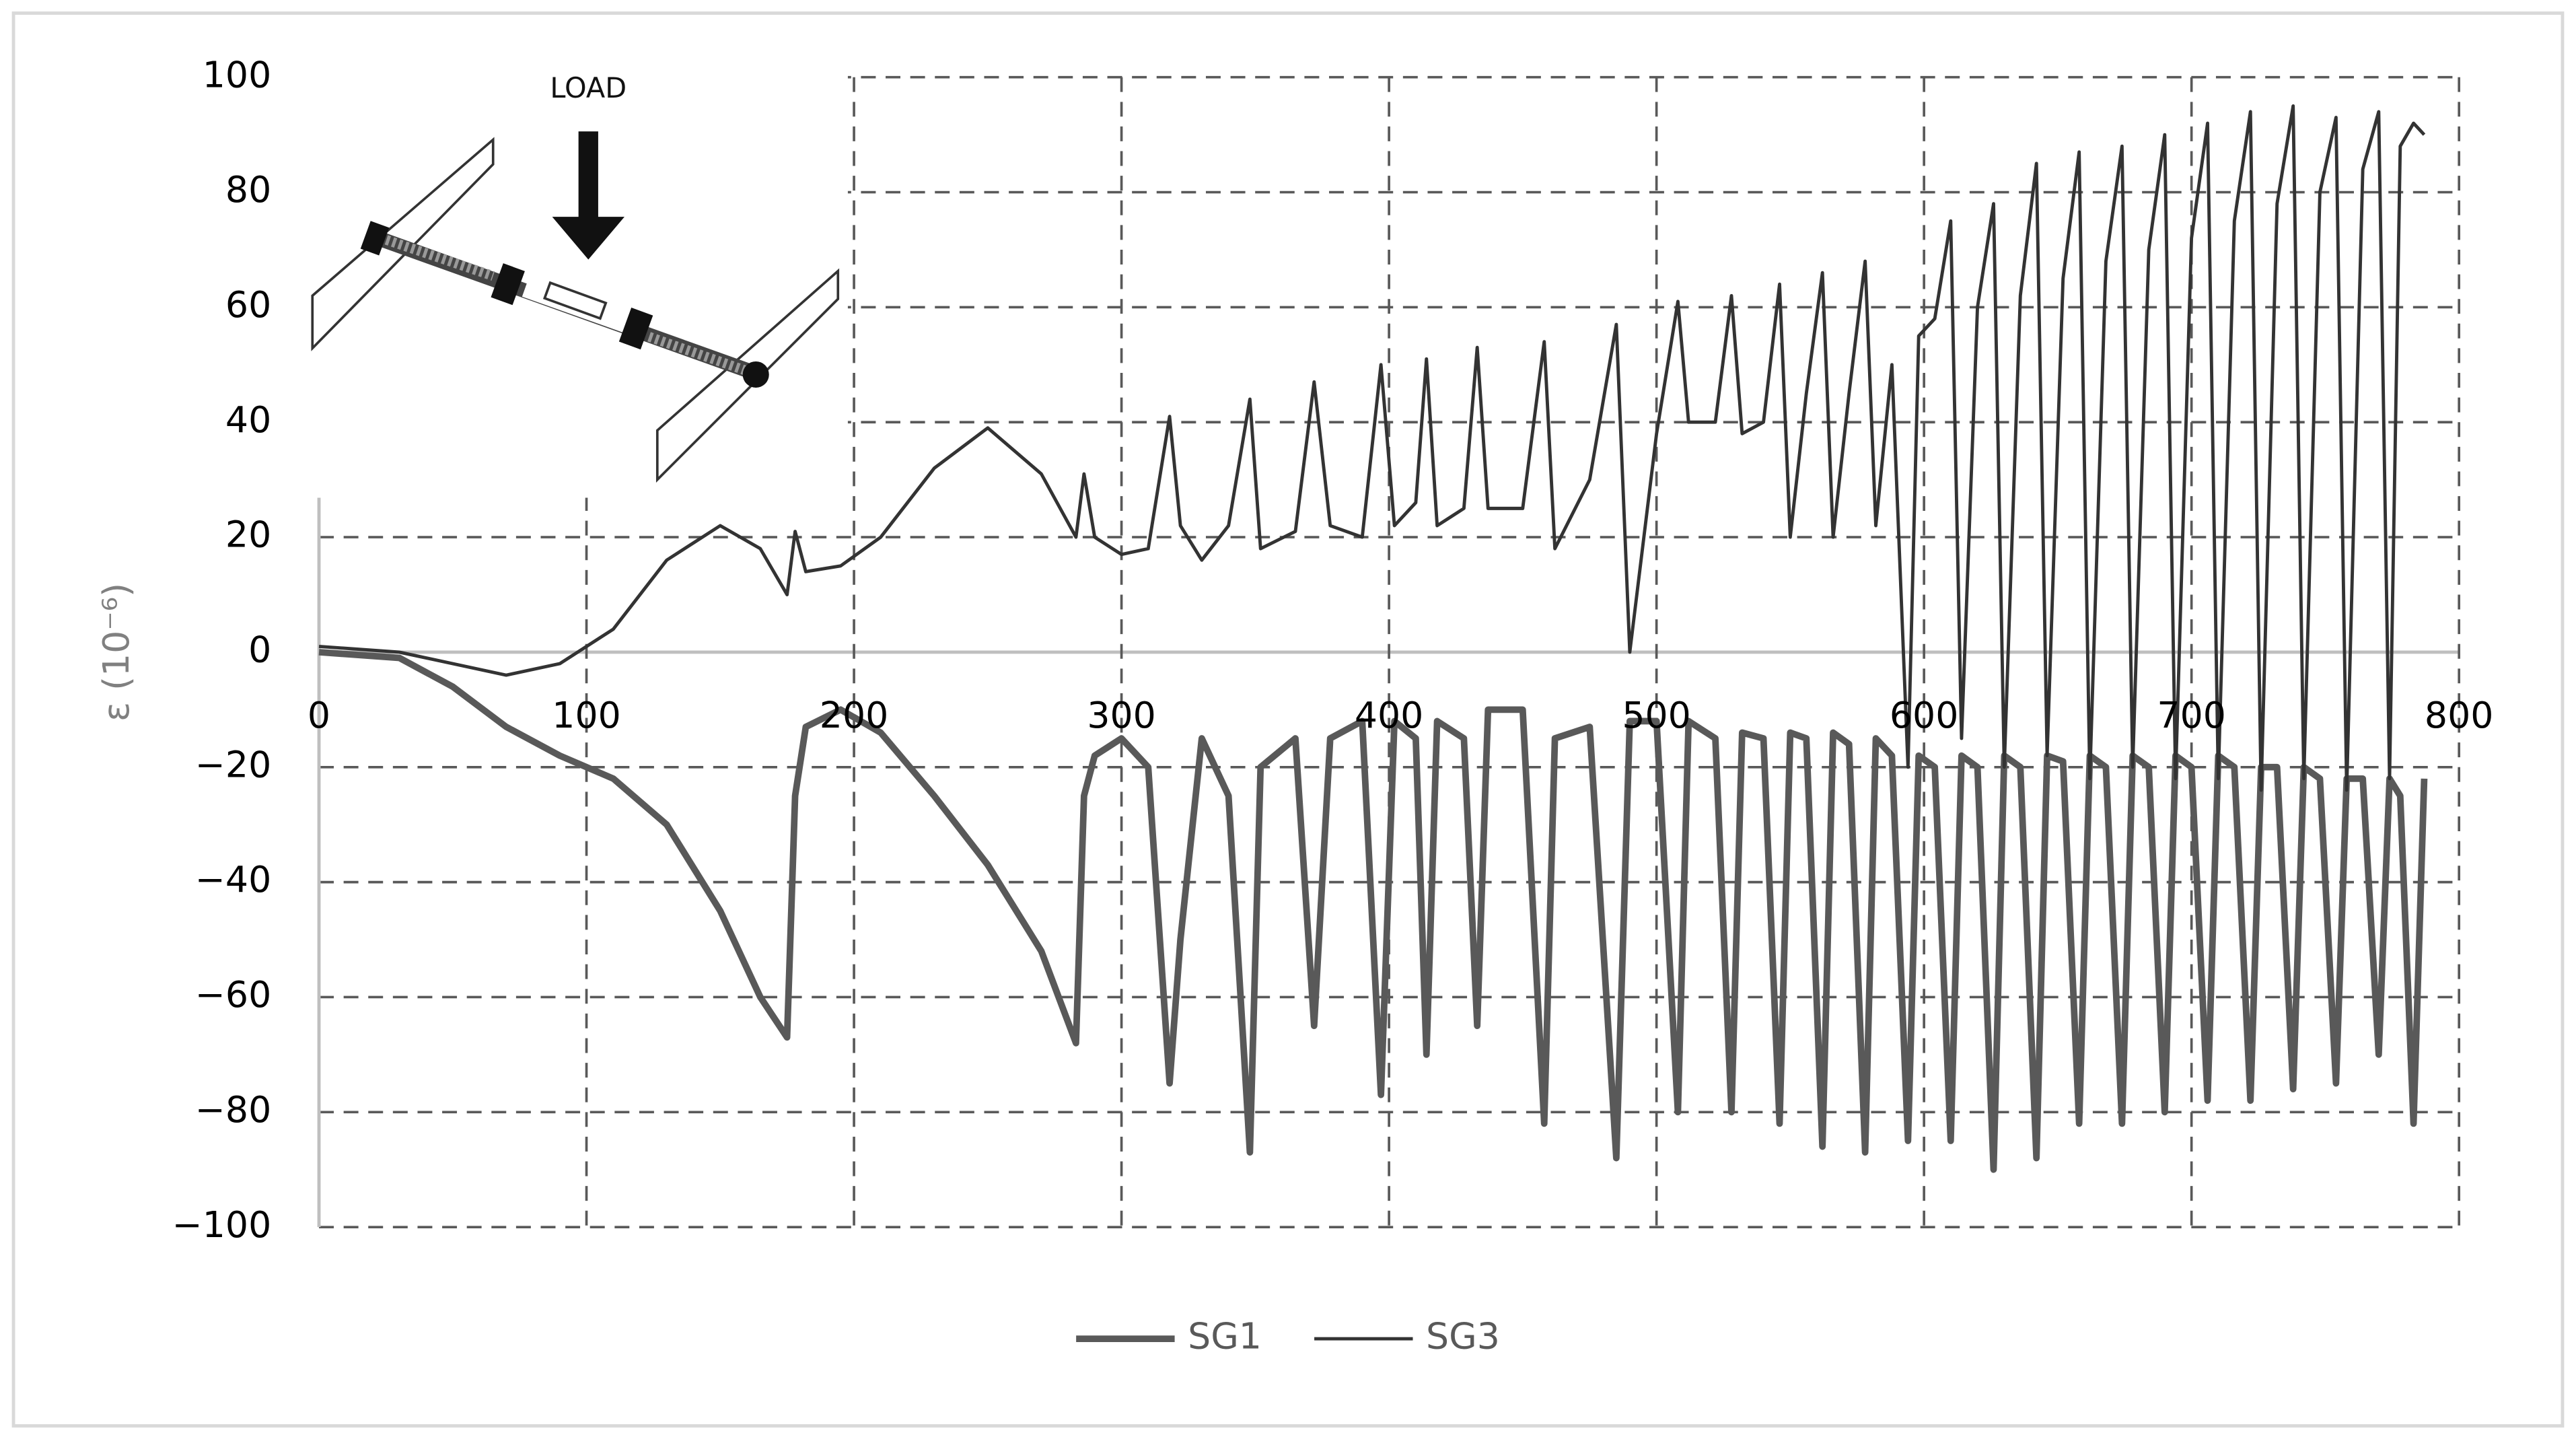  I want to click on x-tick-label: 0, so click(319, 715).